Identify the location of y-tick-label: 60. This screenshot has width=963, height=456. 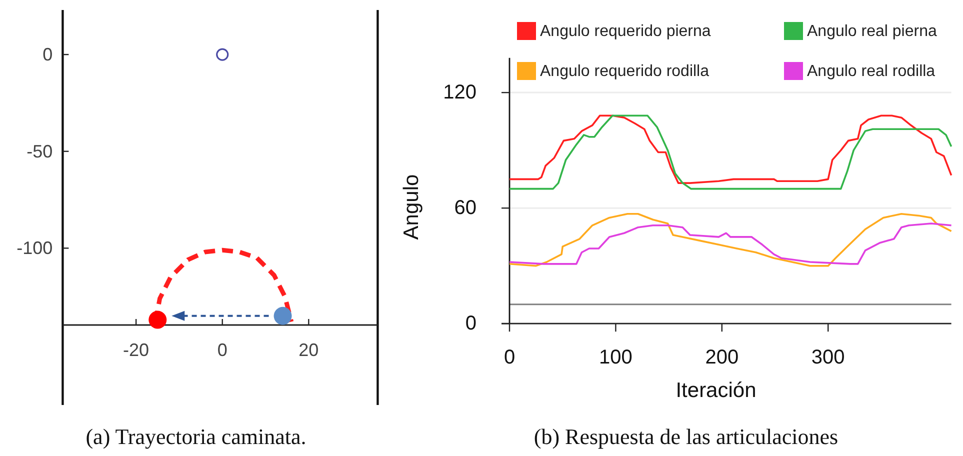
(465, 208).